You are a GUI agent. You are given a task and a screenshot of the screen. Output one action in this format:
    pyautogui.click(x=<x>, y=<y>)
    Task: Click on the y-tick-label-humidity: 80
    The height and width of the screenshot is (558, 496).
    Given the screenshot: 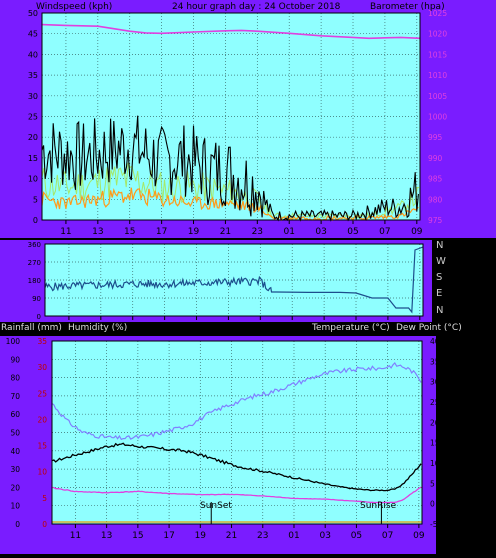 What is the action you would take?
    pyautogui.click(x=15, y=378)
    